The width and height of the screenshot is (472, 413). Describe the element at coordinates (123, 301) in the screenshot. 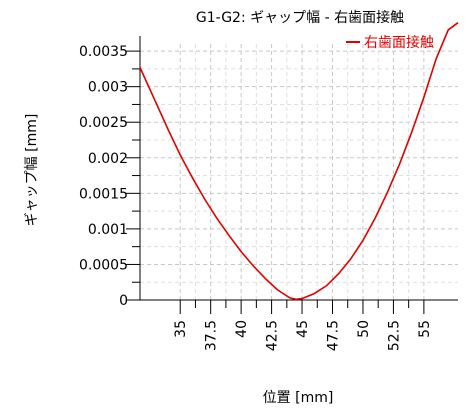

I see `y-tick-label: 0` at that location.